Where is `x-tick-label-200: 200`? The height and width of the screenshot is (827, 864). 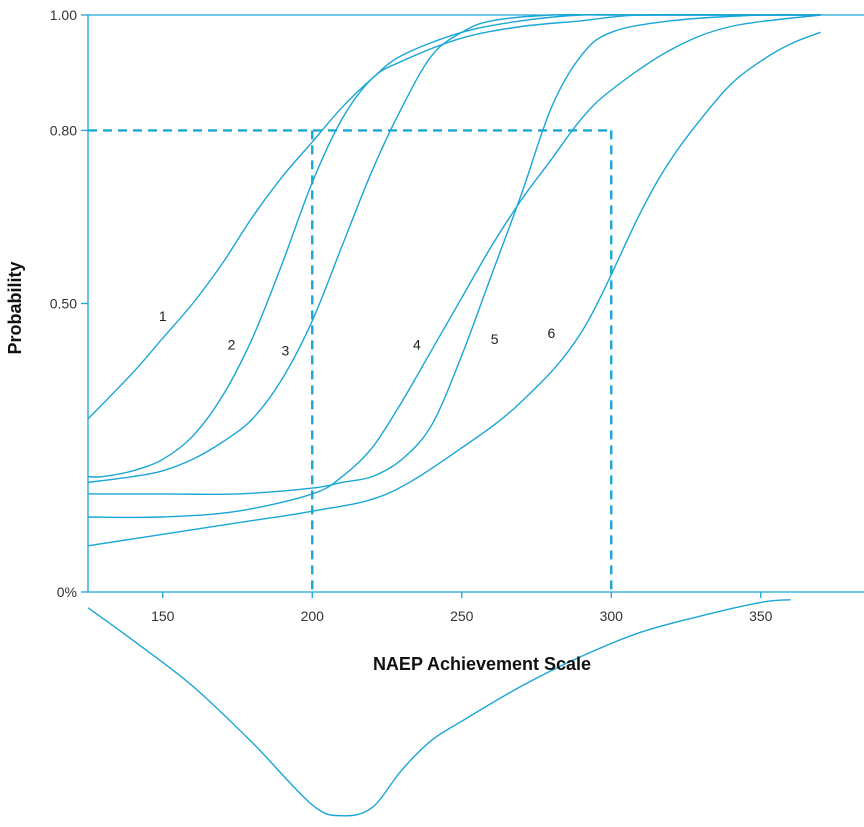 x-tick-label-200: 200 is located at coordinates (313, 616).